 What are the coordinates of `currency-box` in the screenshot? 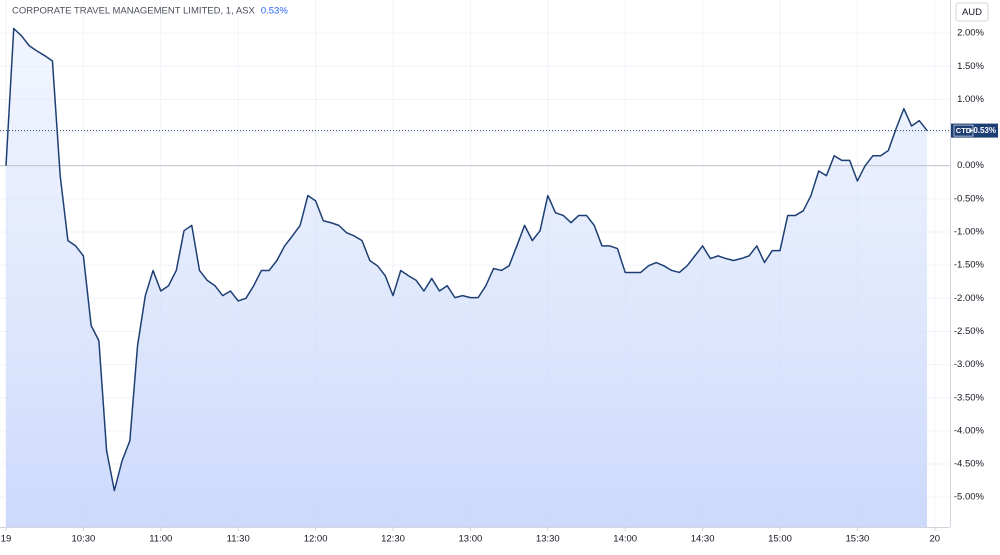 It's located at (972, 12).